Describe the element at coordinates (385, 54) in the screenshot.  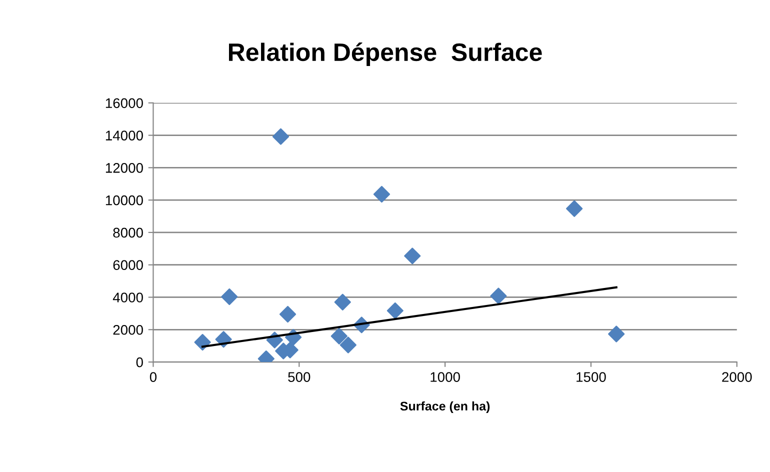
I see `chart-title: Relation Dépense Surface` at that location.